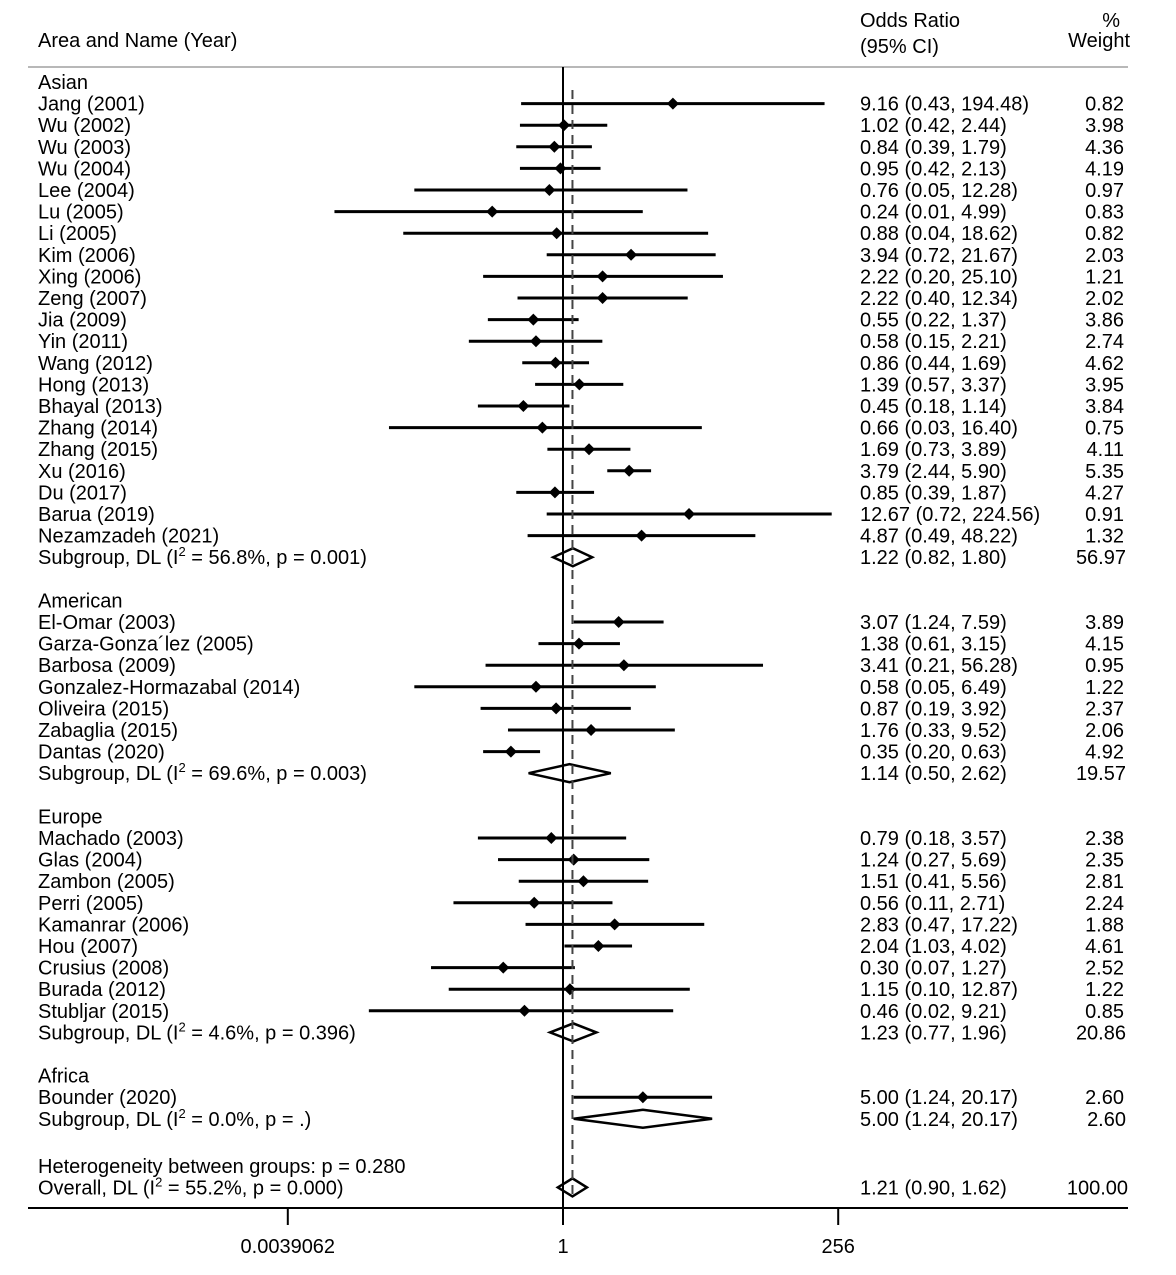 This screenshot has width=1176, height=1275. What do you see at coordinates (202, 772) in the screenshot?
I see `subgroup-label: Subgroup, DL (I2 = 69.6%, p = 0.003)` at bounding box center [202, 772].